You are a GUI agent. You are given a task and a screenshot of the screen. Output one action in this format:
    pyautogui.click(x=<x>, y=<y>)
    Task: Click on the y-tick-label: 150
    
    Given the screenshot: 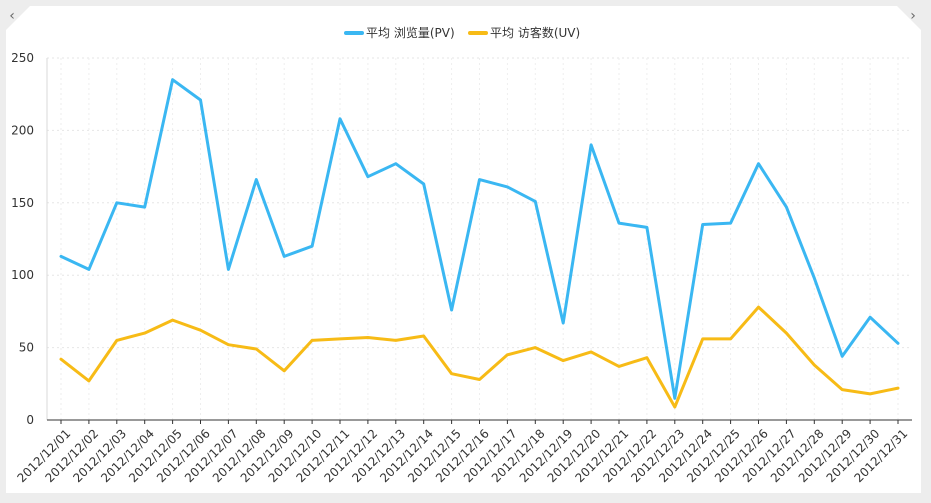 What is the action you would take?
    pyautogui.click(x=22, y=203)
    